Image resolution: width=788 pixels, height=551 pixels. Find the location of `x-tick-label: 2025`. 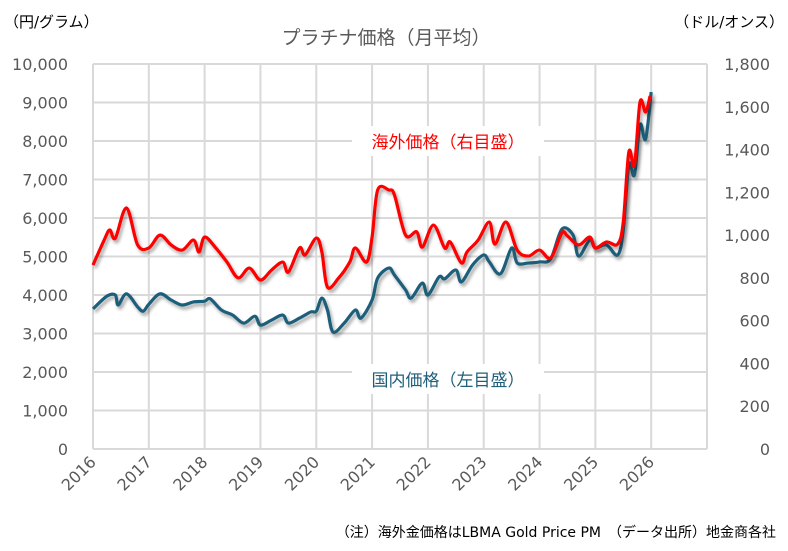

x-tick-label: 2025 is located at coordinates (581, 473).